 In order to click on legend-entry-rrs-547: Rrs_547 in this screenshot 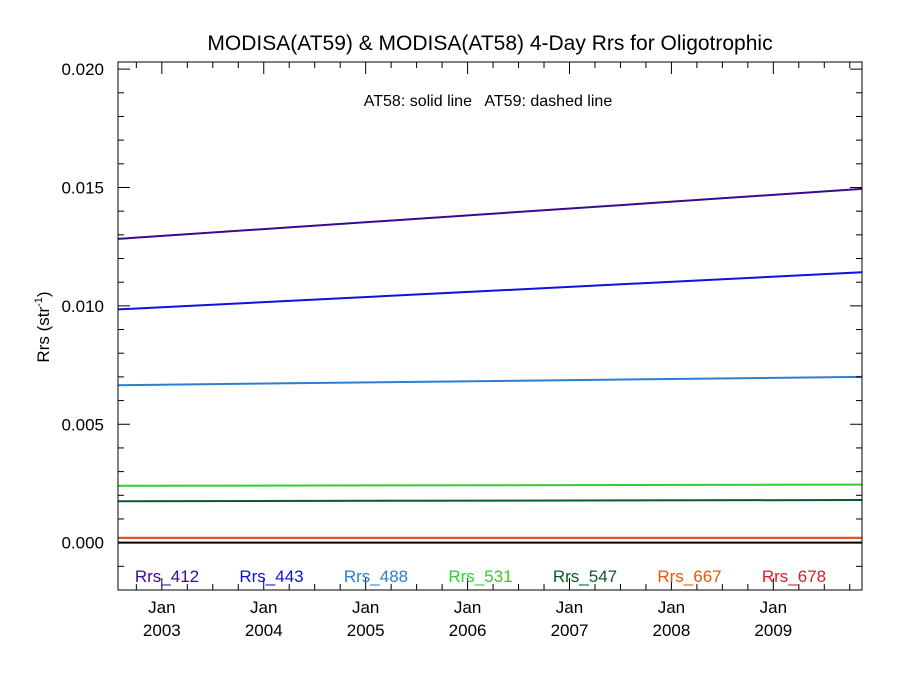, I will do `click(585, 576)`.